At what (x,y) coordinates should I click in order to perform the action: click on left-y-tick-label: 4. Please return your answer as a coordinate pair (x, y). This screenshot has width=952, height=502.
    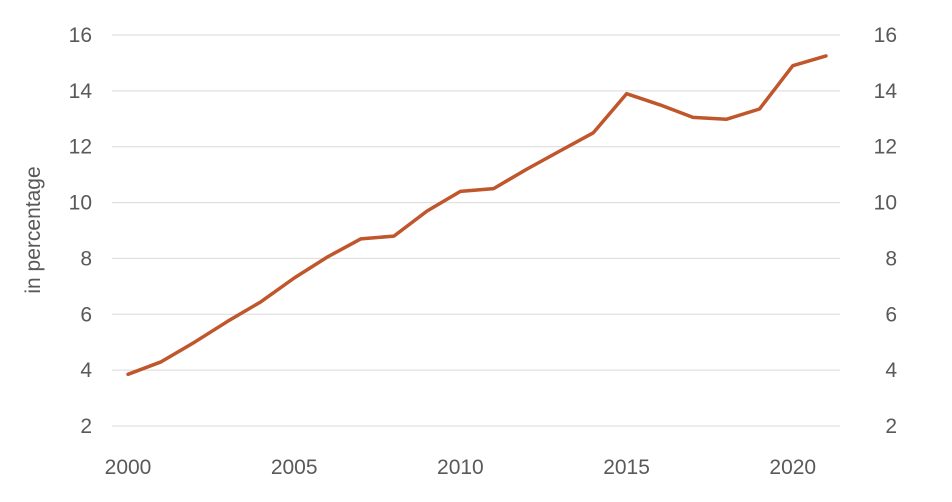
    Looking at the image, I should click on (86, 370).